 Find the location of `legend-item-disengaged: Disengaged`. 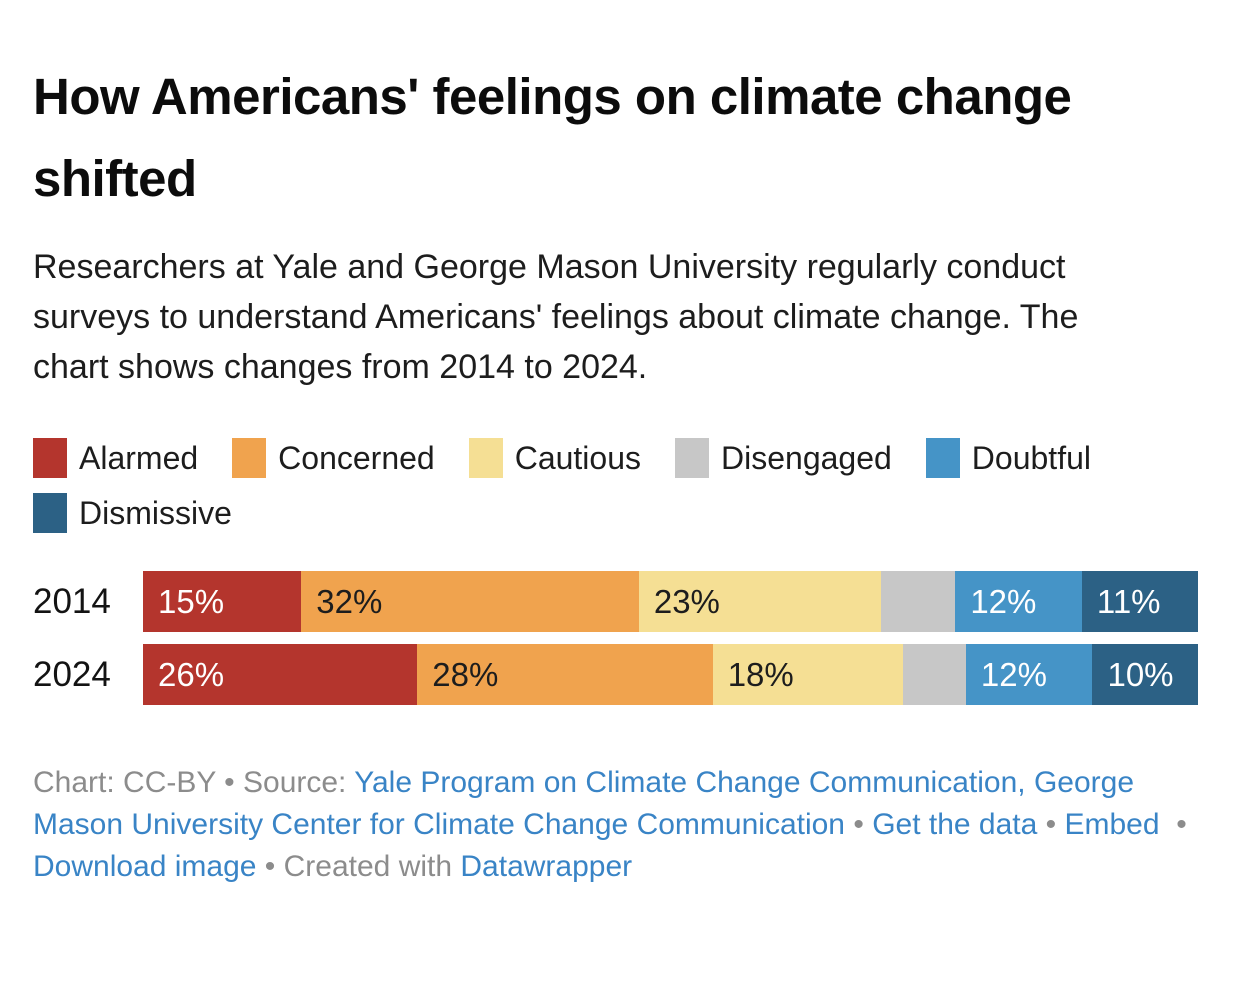

legend-item-disengaged: Disengaged is located at coordinates (783, 458).